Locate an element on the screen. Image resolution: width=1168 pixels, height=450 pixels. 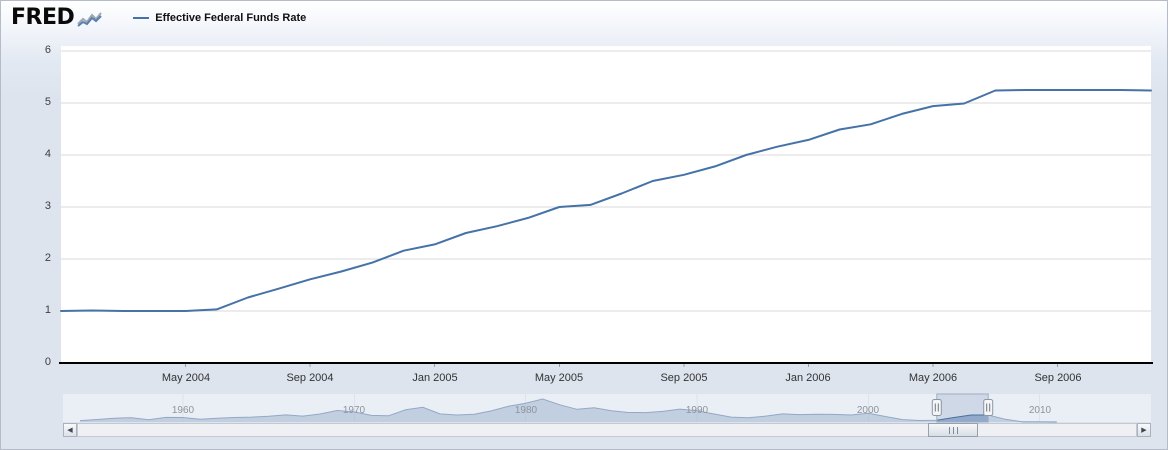
horizontal-scrollbar: ◀ ▶ is located at coordinates (607, 430).